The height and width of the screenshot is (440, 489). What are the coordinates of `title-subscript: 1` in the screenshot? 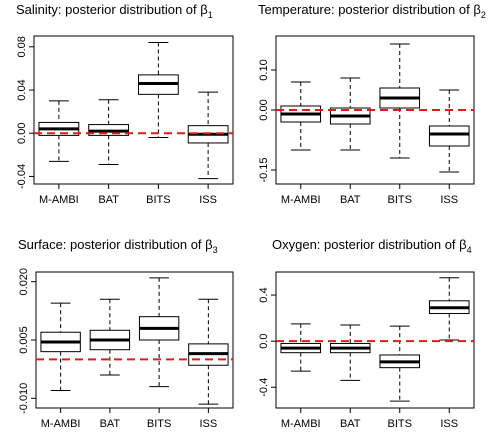 It's located at (210, 15).